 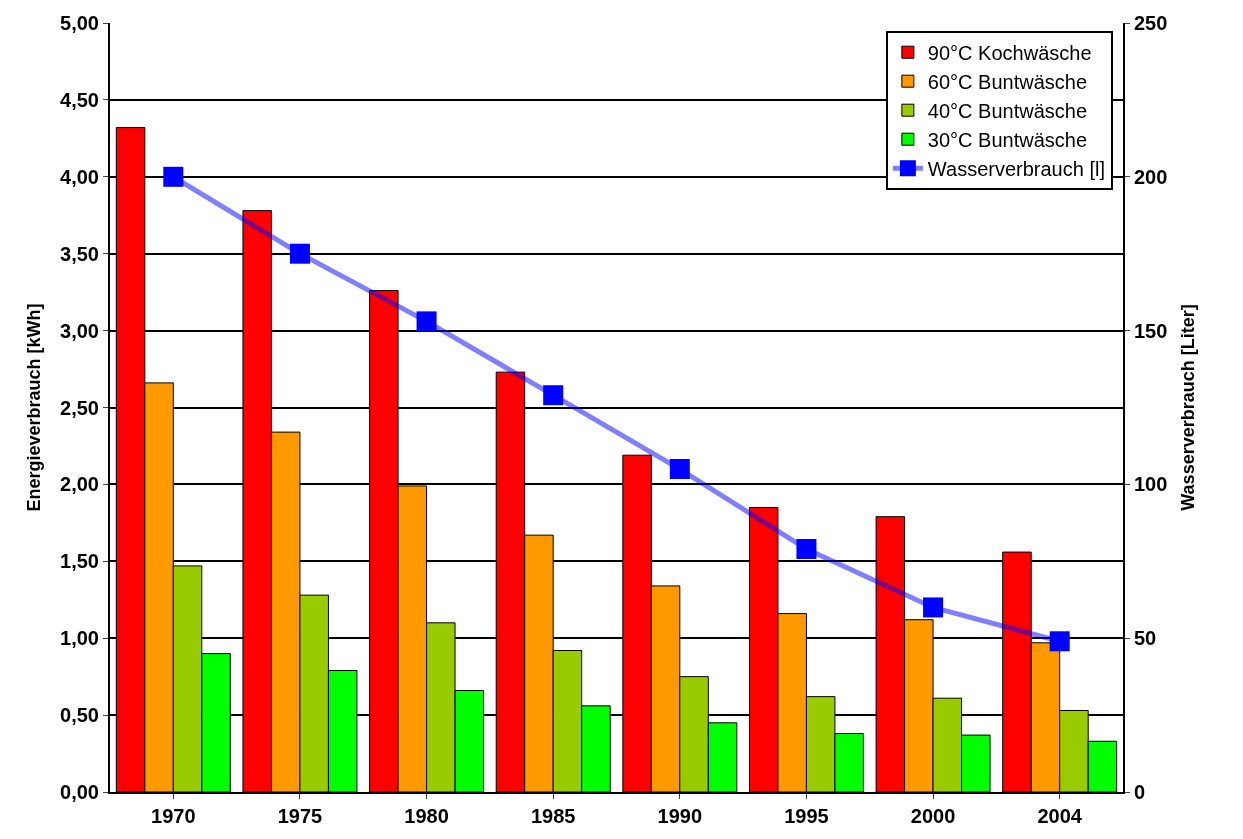 I want to click on y2-tick-label: 100, so click(x=1151, y=484).